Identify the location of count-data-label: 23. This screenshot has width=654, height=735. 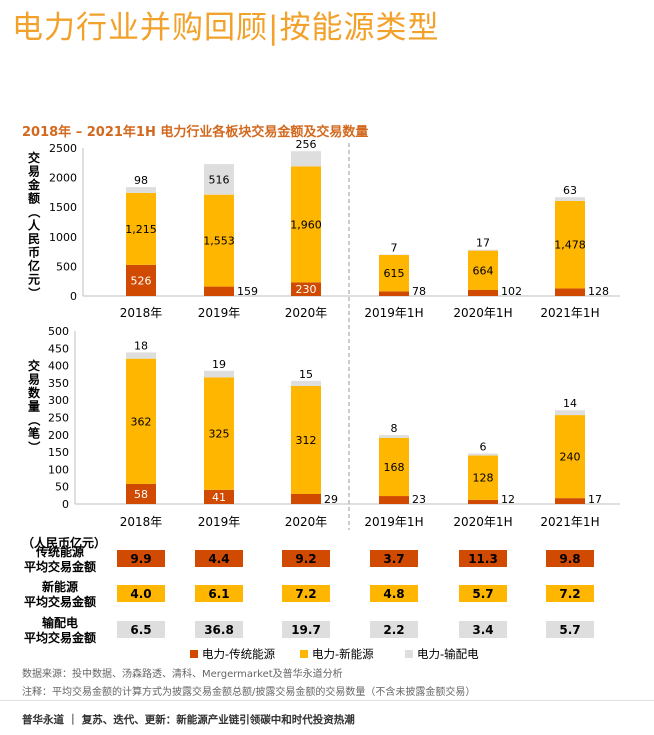
(419, 499).